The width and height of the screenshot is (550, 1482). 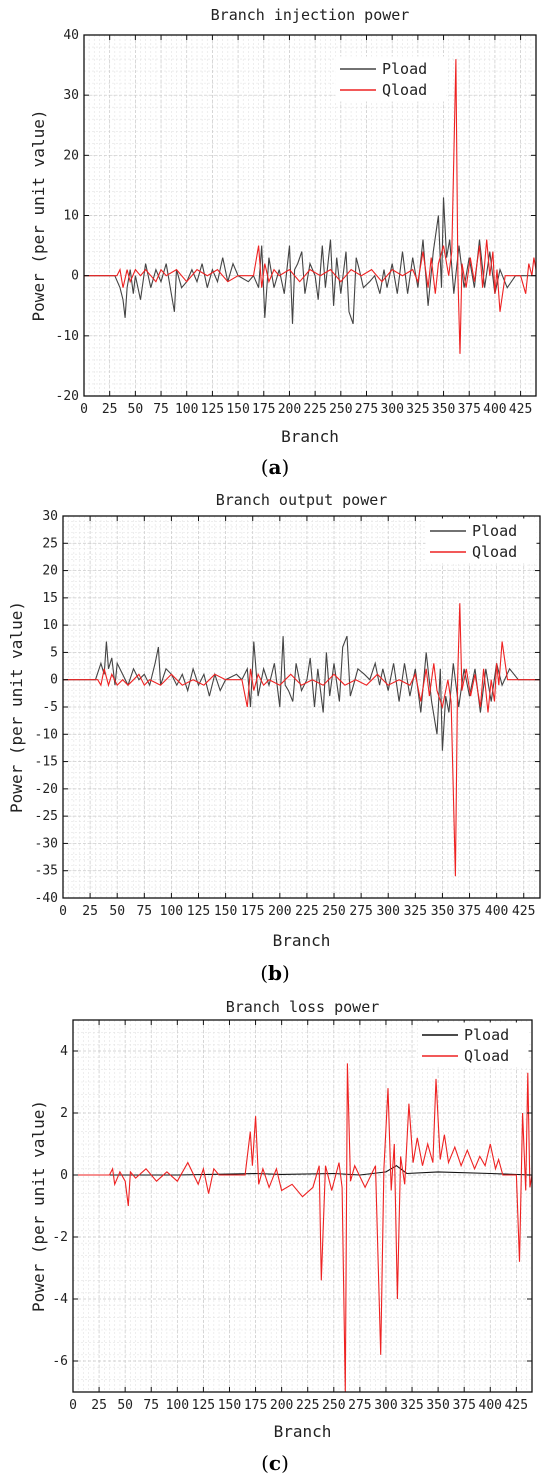 What do you see at coordinates (60, 1237) in the screenshot?
I see `y-tick-label: -2` at bounding box center [60, 1237].